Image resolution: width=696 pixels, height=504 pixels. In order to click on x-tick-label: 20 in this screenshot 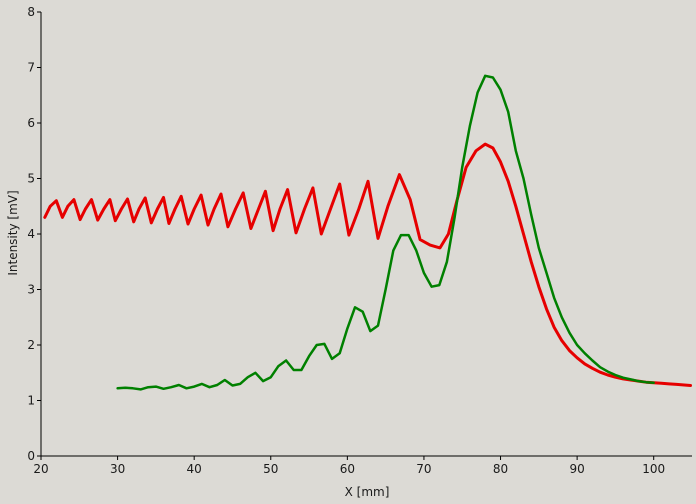, I will do `click(40, 469)`.